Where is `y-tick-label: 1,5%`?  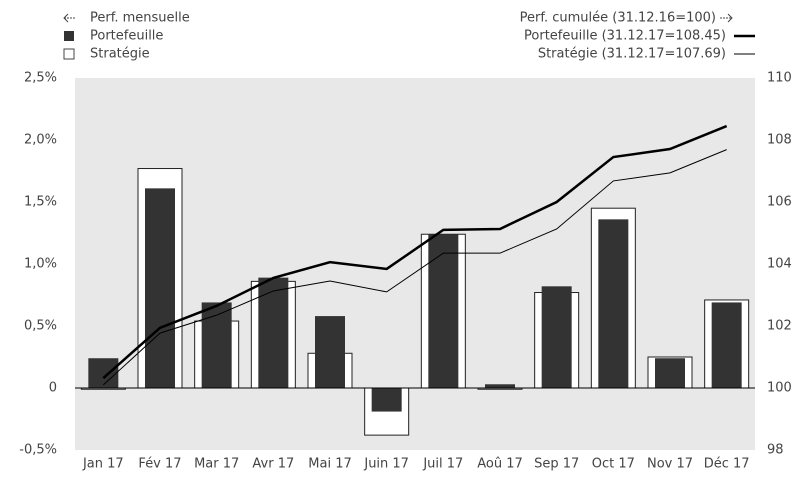 y-tick-label: 1,5% is located at coordinates (40, 202).